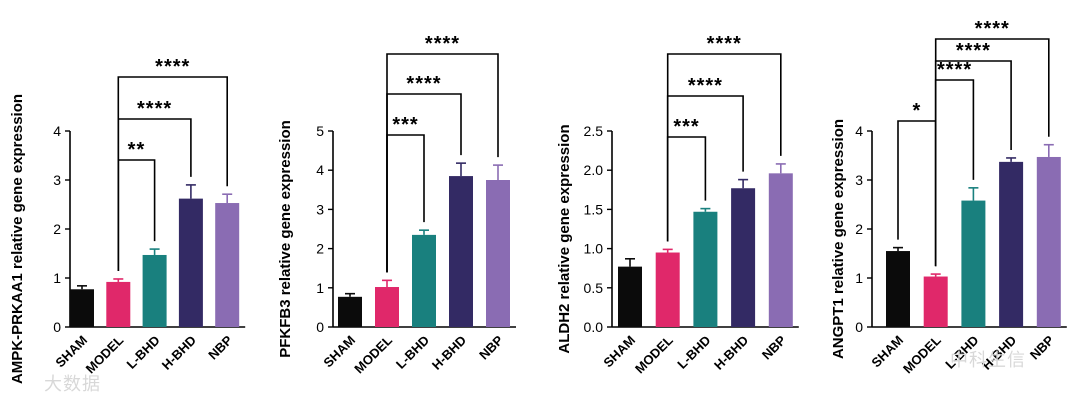 The height and width of the screenshot is (401, 1080). Describe the element at coordinates (17, 239) in the screenshot. I see `y-axis-label: AMPK-PRKAA1 relative gene expression` at that location.